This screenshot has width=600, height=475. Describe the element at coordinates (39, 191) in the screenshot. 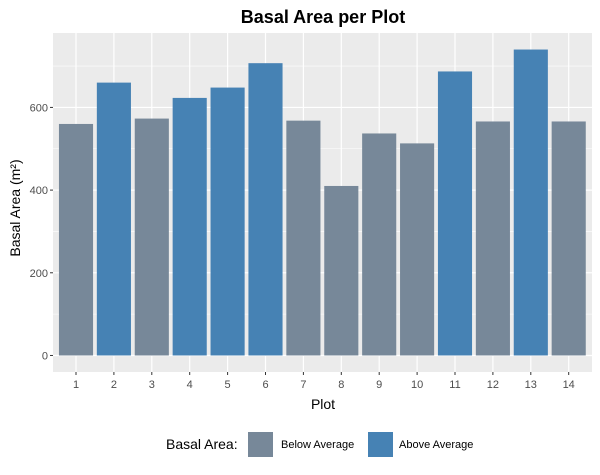

I see `y-tick-label: 400` at that location.